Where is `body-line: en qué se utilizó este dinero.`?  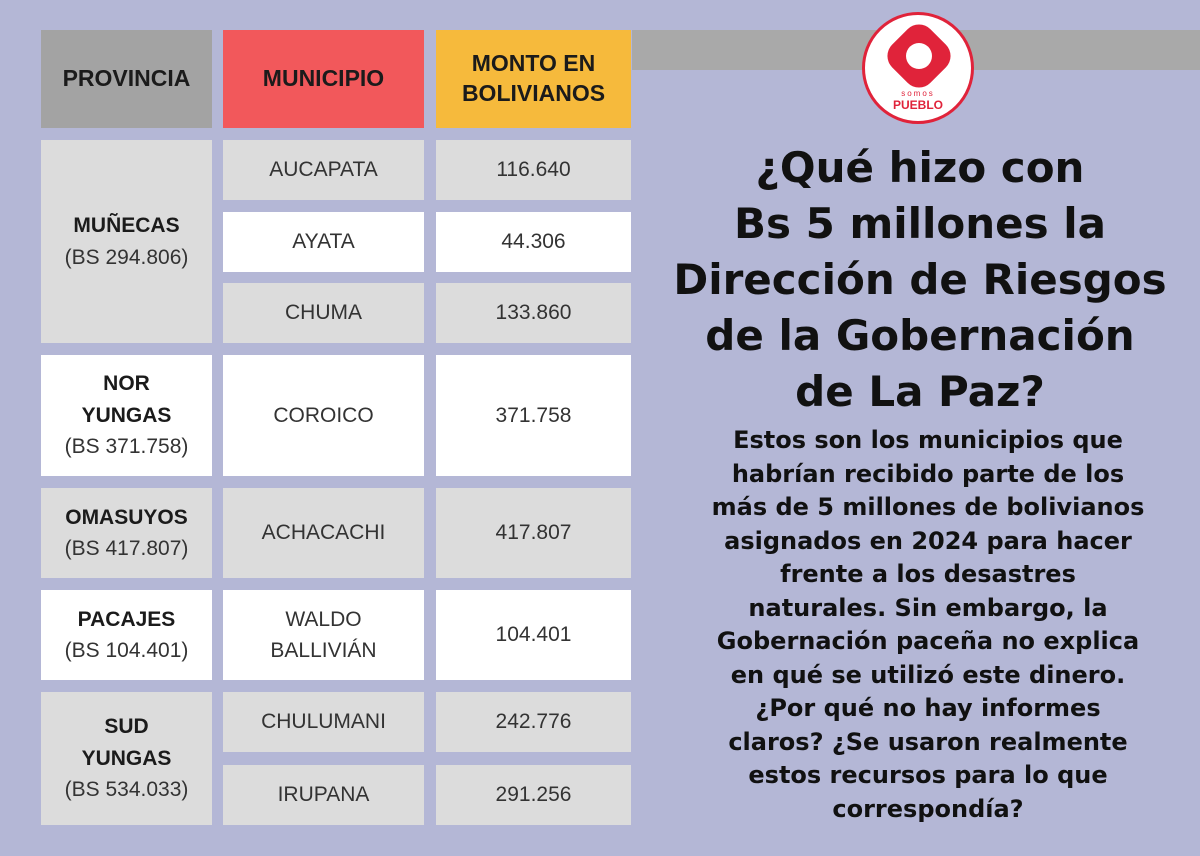 body-line: en qué se utilizó este dinero. is located at coordinates (928, 674).